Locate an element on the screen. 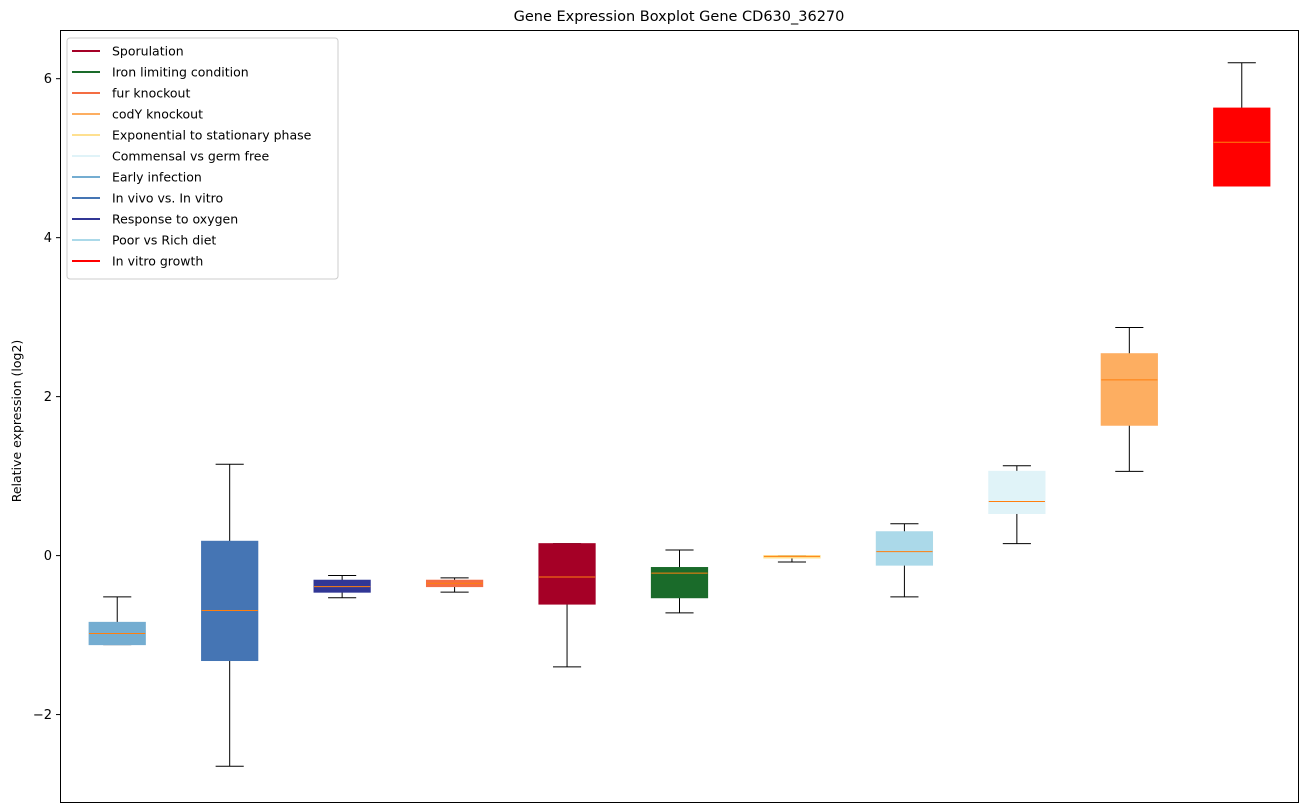  box-iron-limiting-condition is located at coordinates (679, 581).